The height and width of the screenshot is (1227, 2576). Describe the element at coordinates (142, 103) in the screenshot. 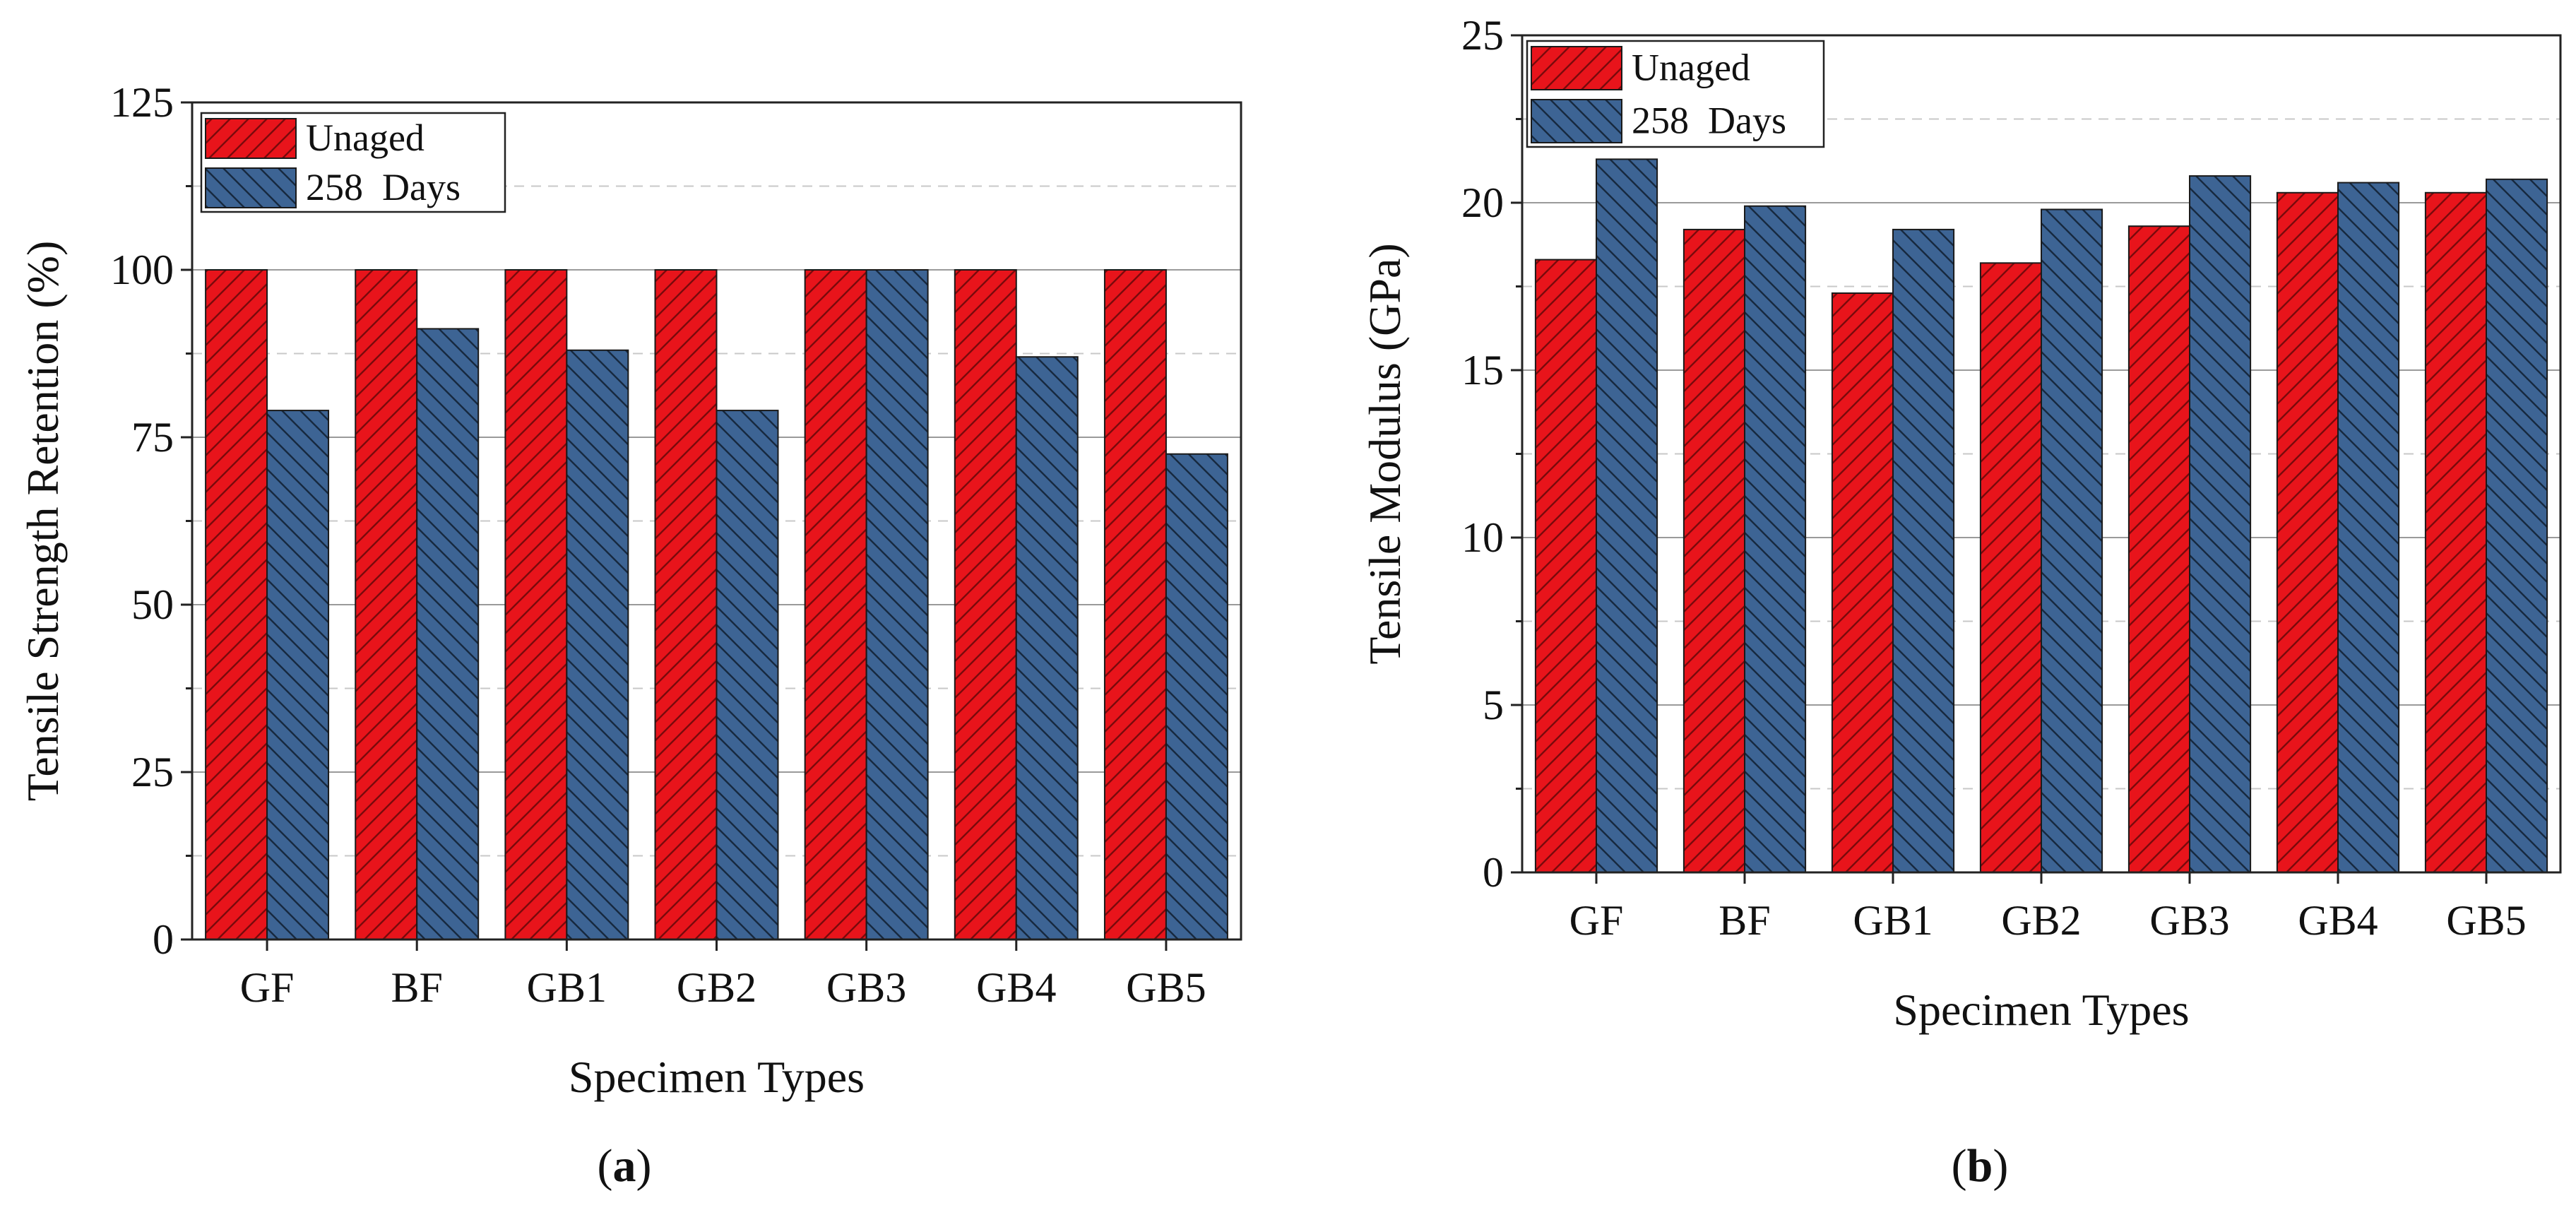

I see `y-tick-label: 125` at that location.